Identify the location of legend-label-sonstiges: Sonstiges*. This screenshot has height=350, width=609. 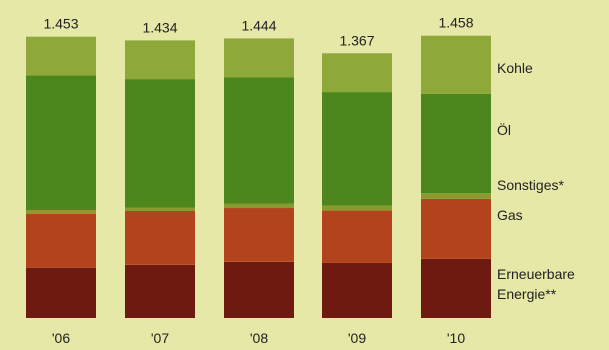
(530, 185).